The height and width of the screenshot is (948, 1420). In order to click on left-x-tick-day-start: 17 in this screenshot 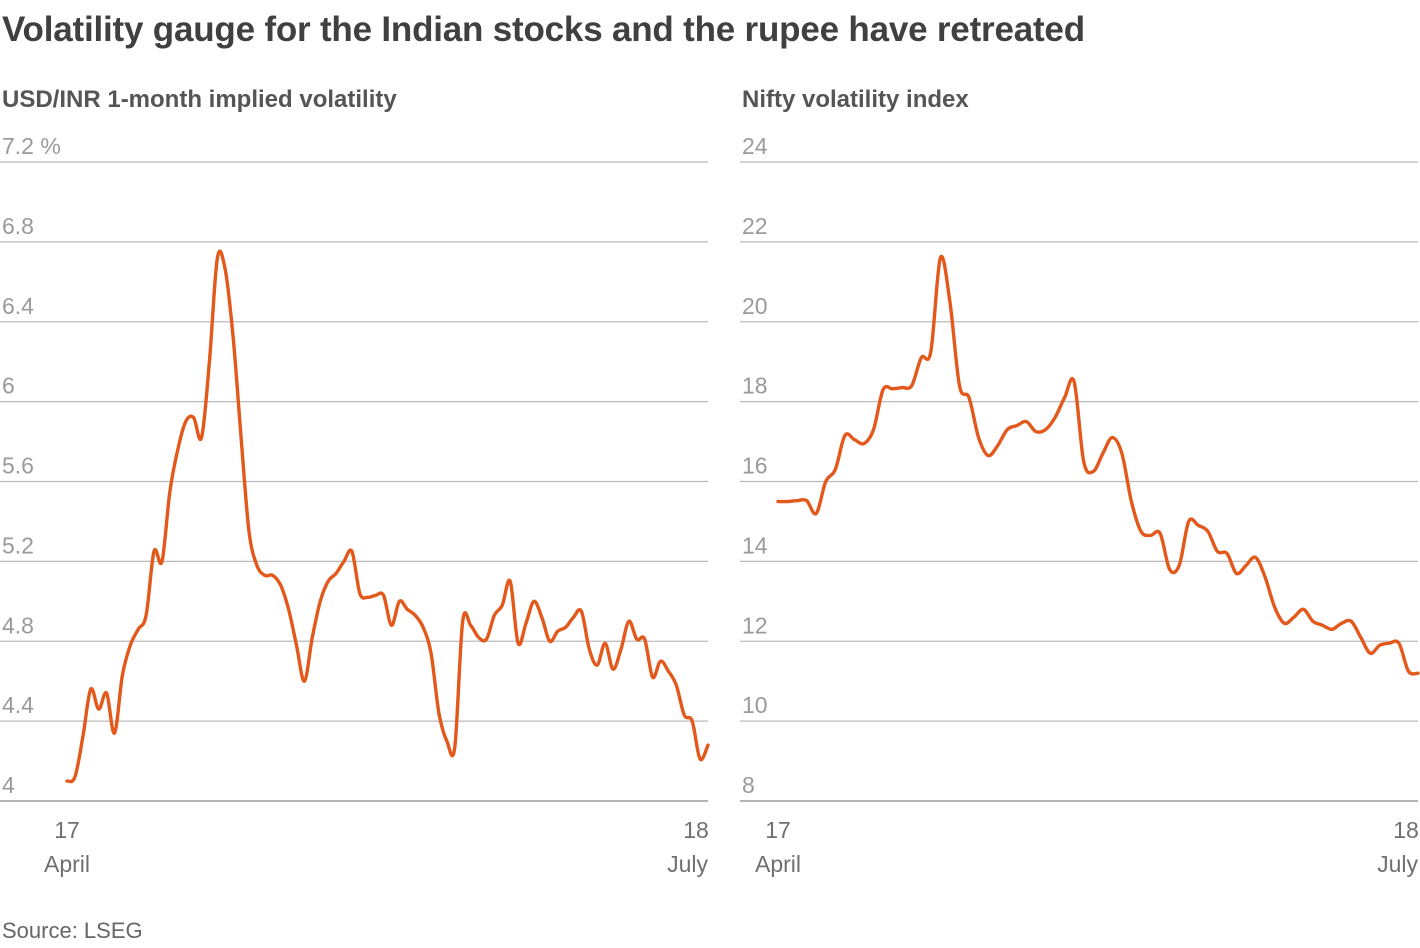, I will do `click(67, 830)`.